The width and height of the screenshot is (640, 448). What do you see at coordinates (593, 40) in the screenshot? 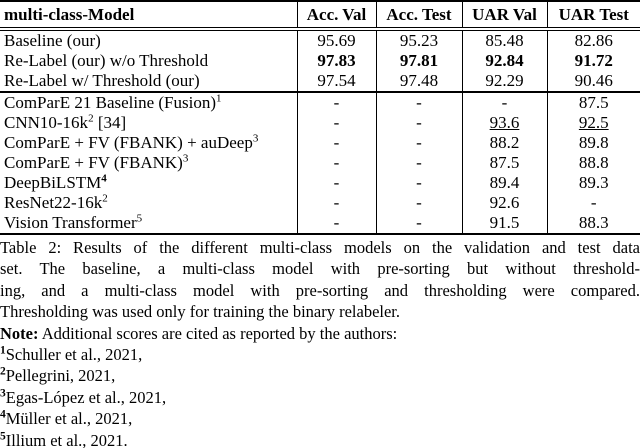
I see `cell-uar-test: 82.86` at bounding box center [593, 40].